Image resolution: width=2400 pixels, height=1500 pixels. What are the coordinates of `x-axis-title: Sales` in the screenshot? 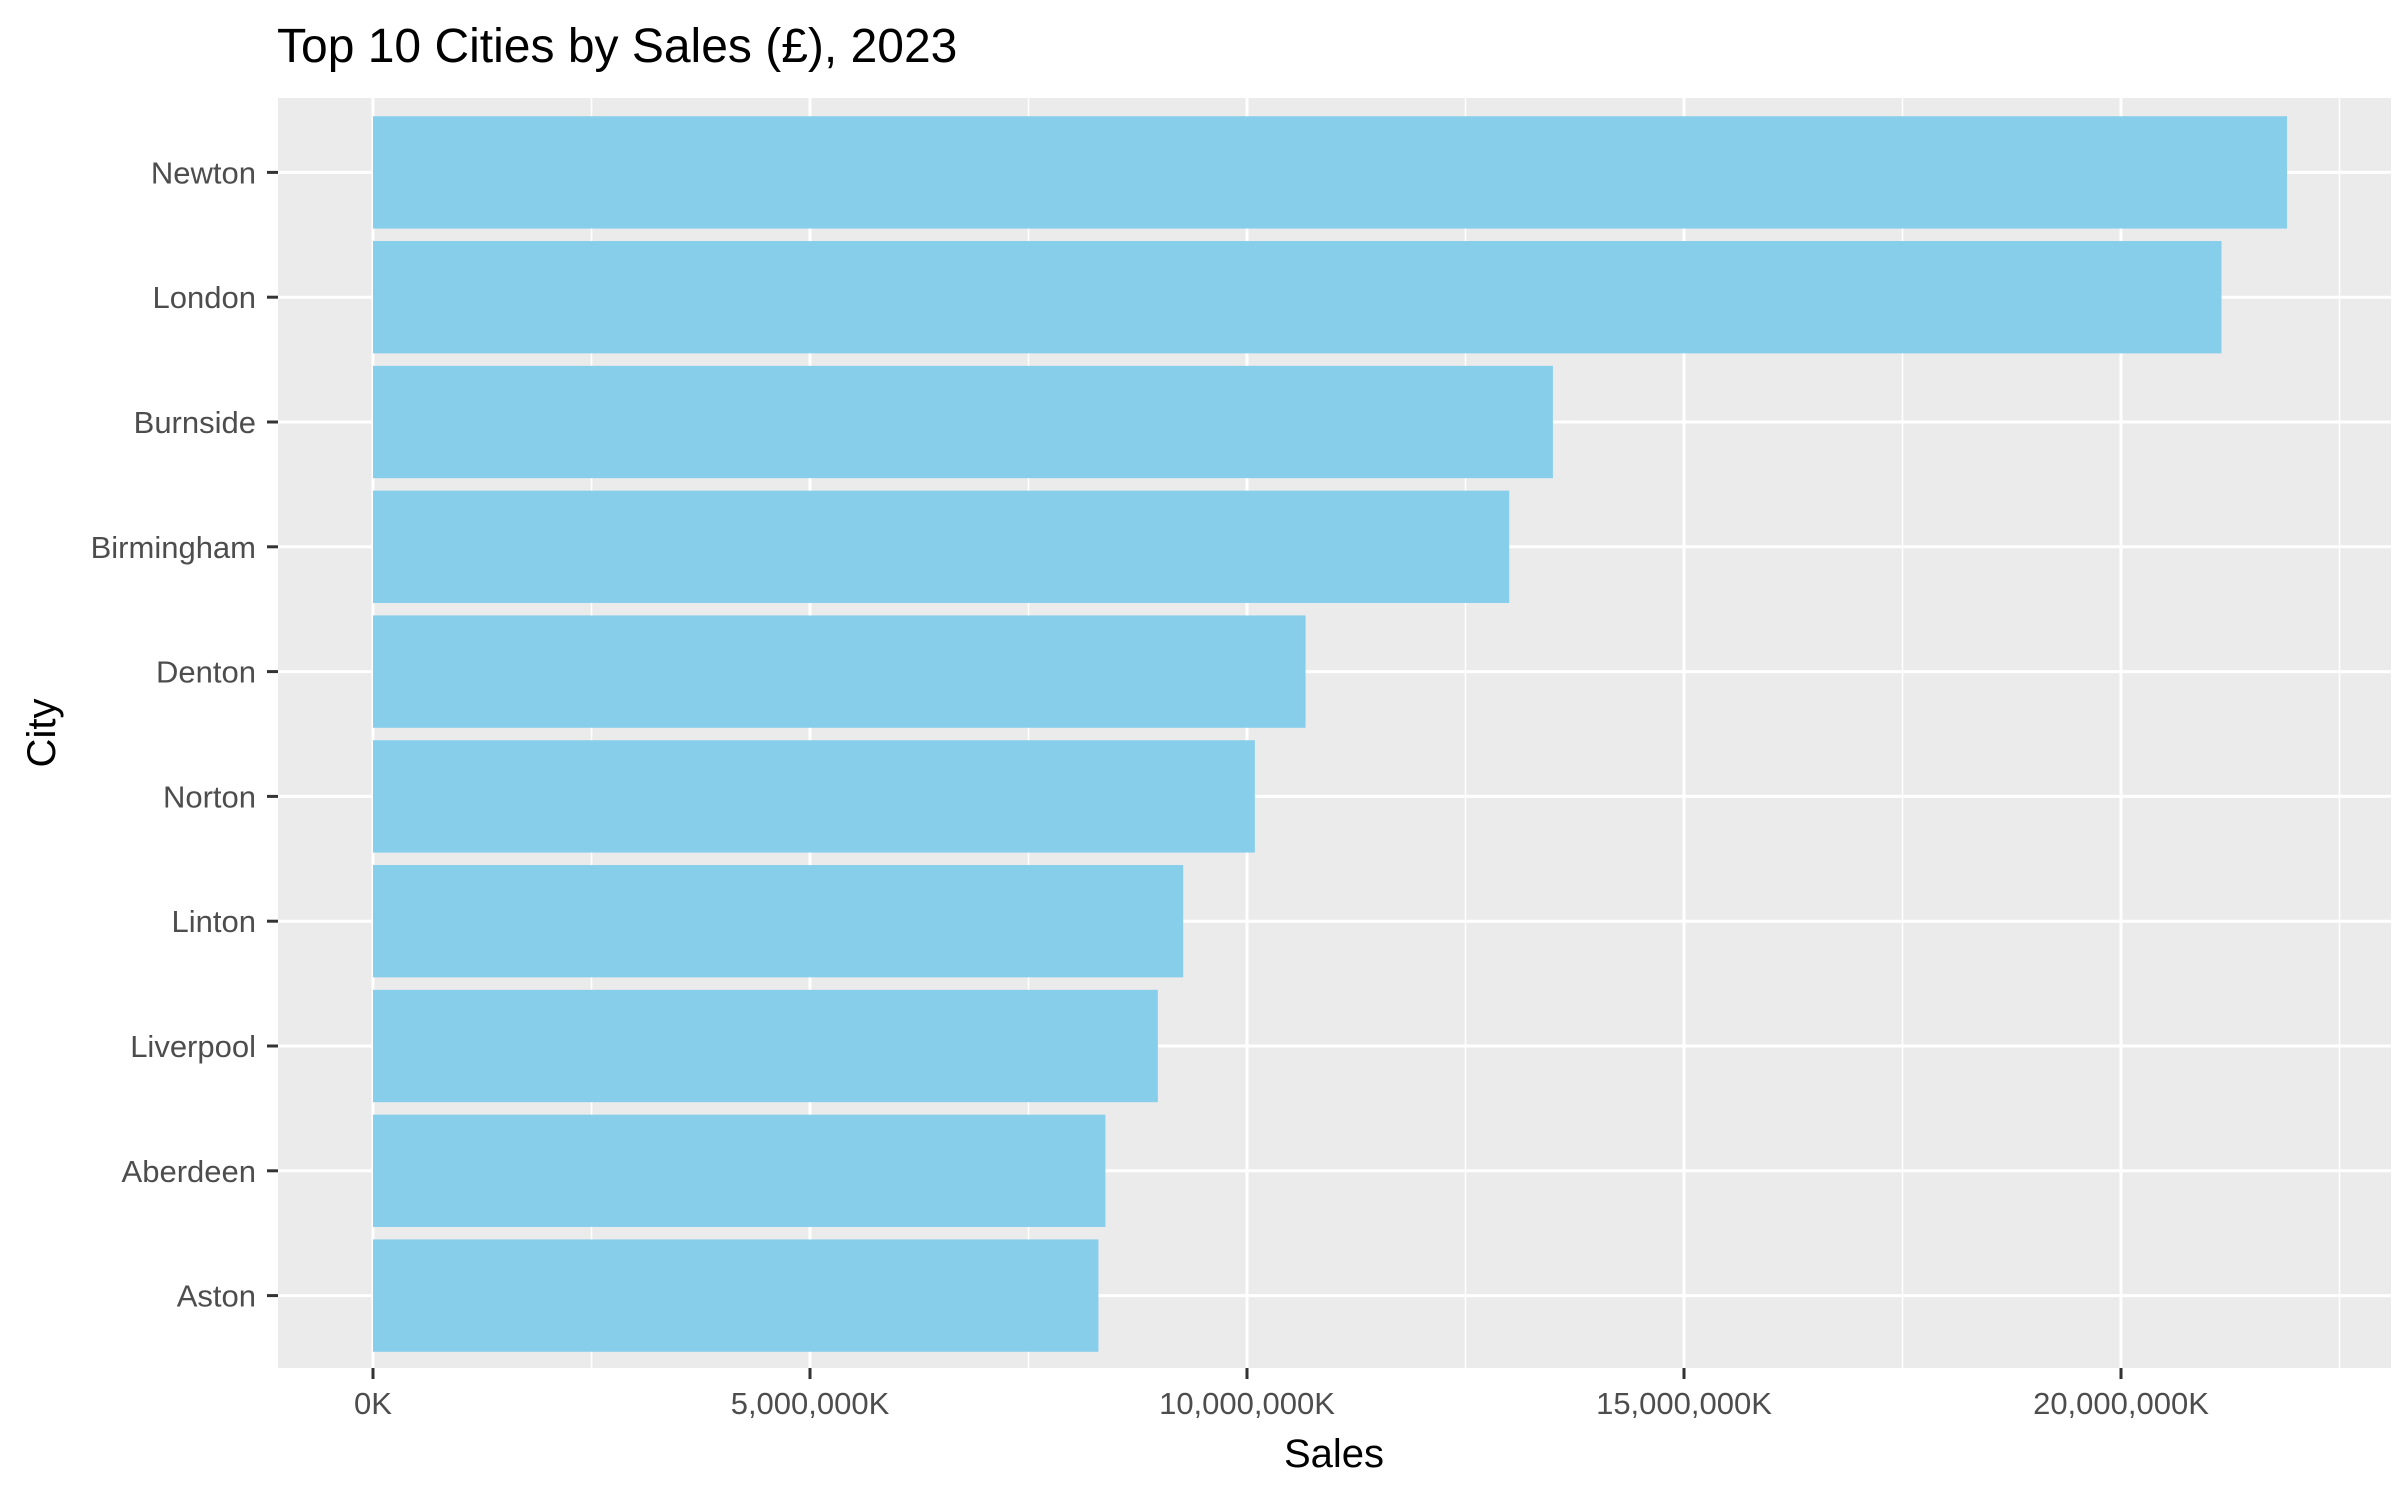 It's located at (1334, 1454).